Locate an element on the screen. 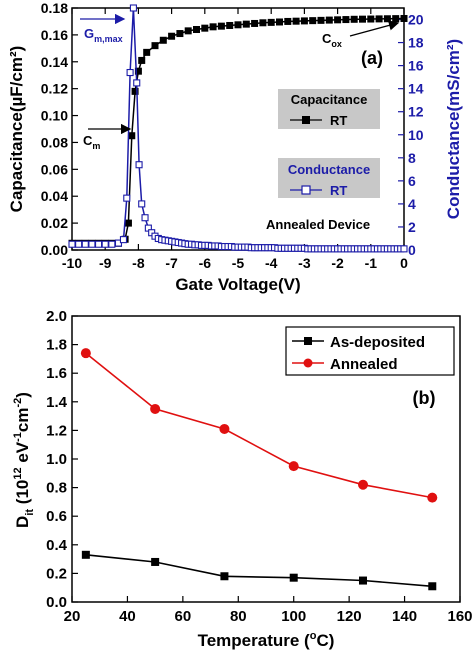 This screenshot has width=474, height=660. y-tick-label-left-a: 0.10 is located at coordinates (54, 116).